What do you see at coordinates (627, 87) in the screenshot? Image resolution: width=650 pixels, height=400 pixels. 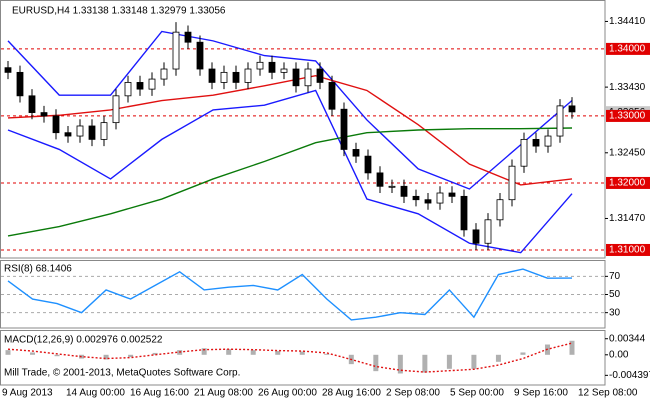 I see `y-tick-label: 1.33430` at bounding box center [627, 87].